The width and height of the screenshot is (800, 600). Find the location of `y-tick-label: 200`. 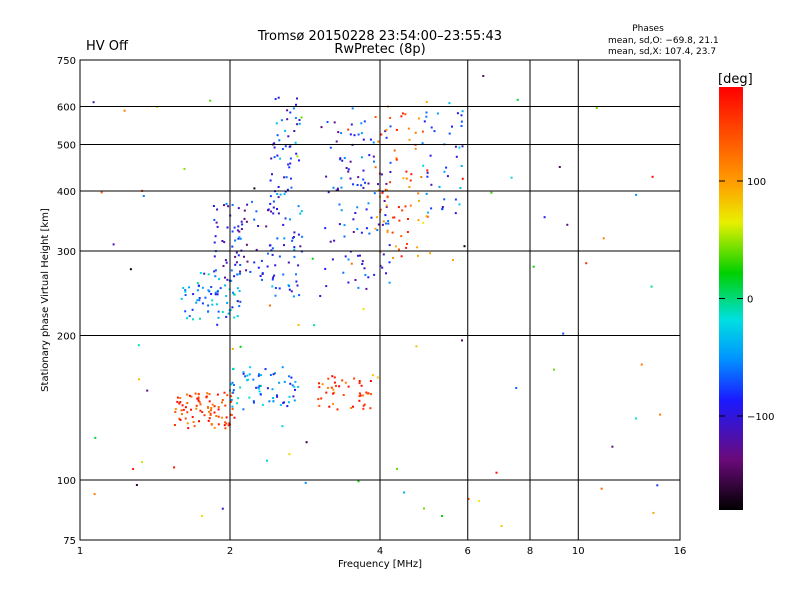

y-tick-label: 200 is located at coordinates (66, 337).